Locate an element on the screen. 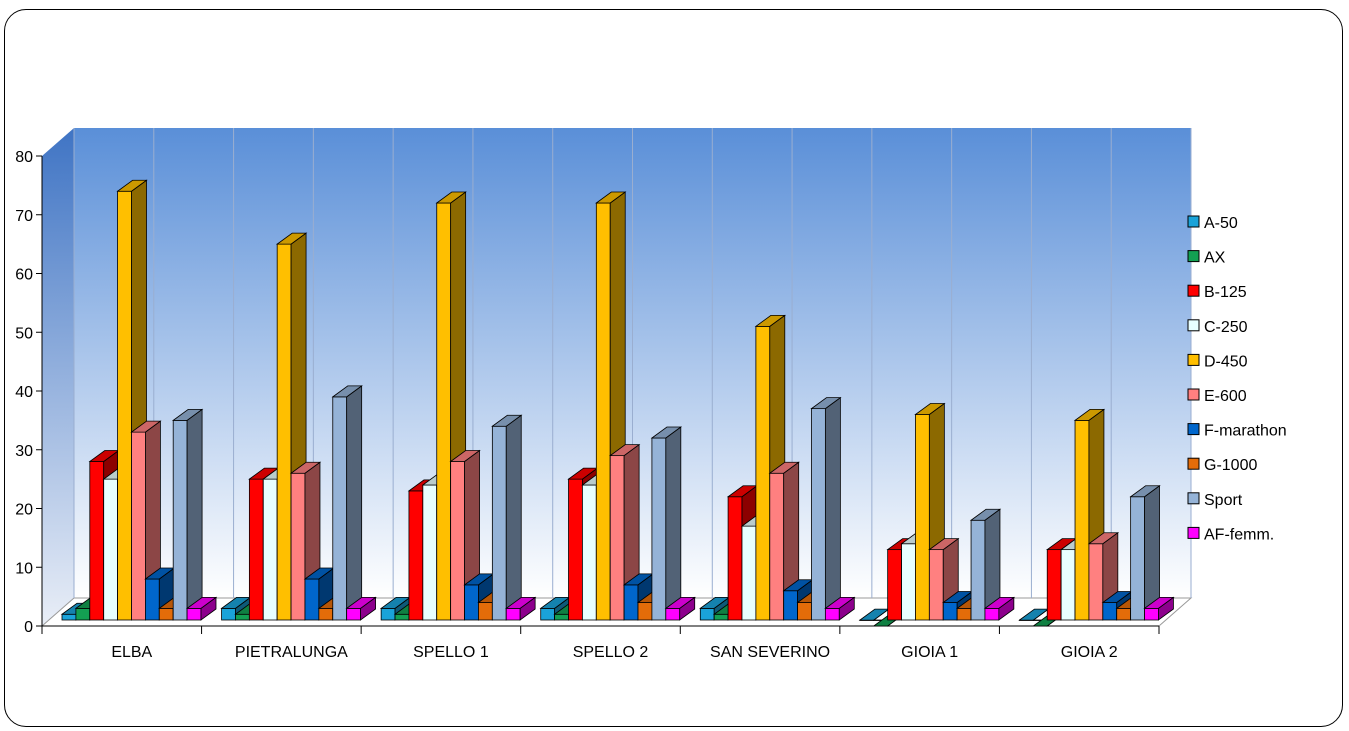  bar-e-600-elba is located at coordinates (146, 520).